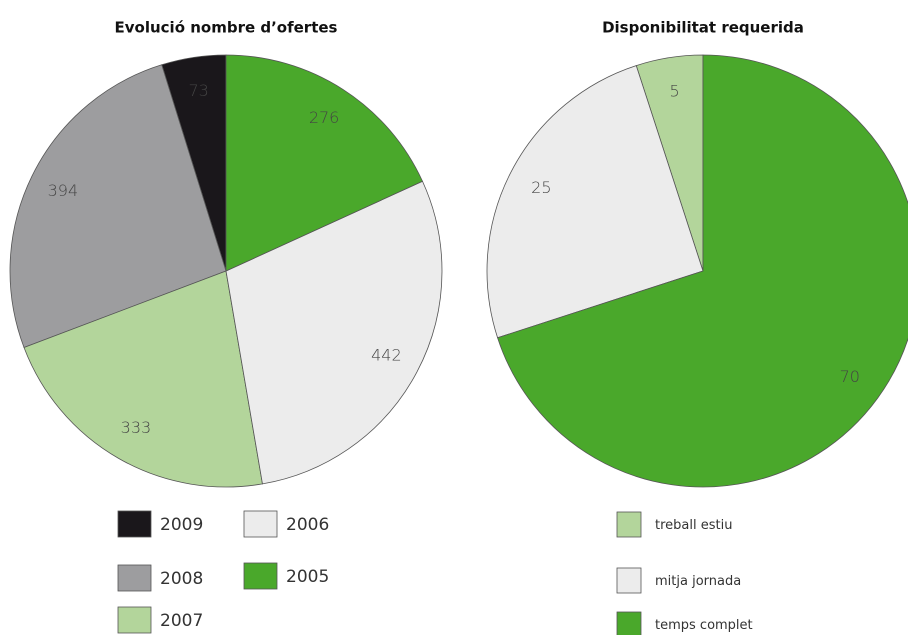 This screenshot has height=635, width=908. I want to click on legend-label: 2007, so click(181, 621).